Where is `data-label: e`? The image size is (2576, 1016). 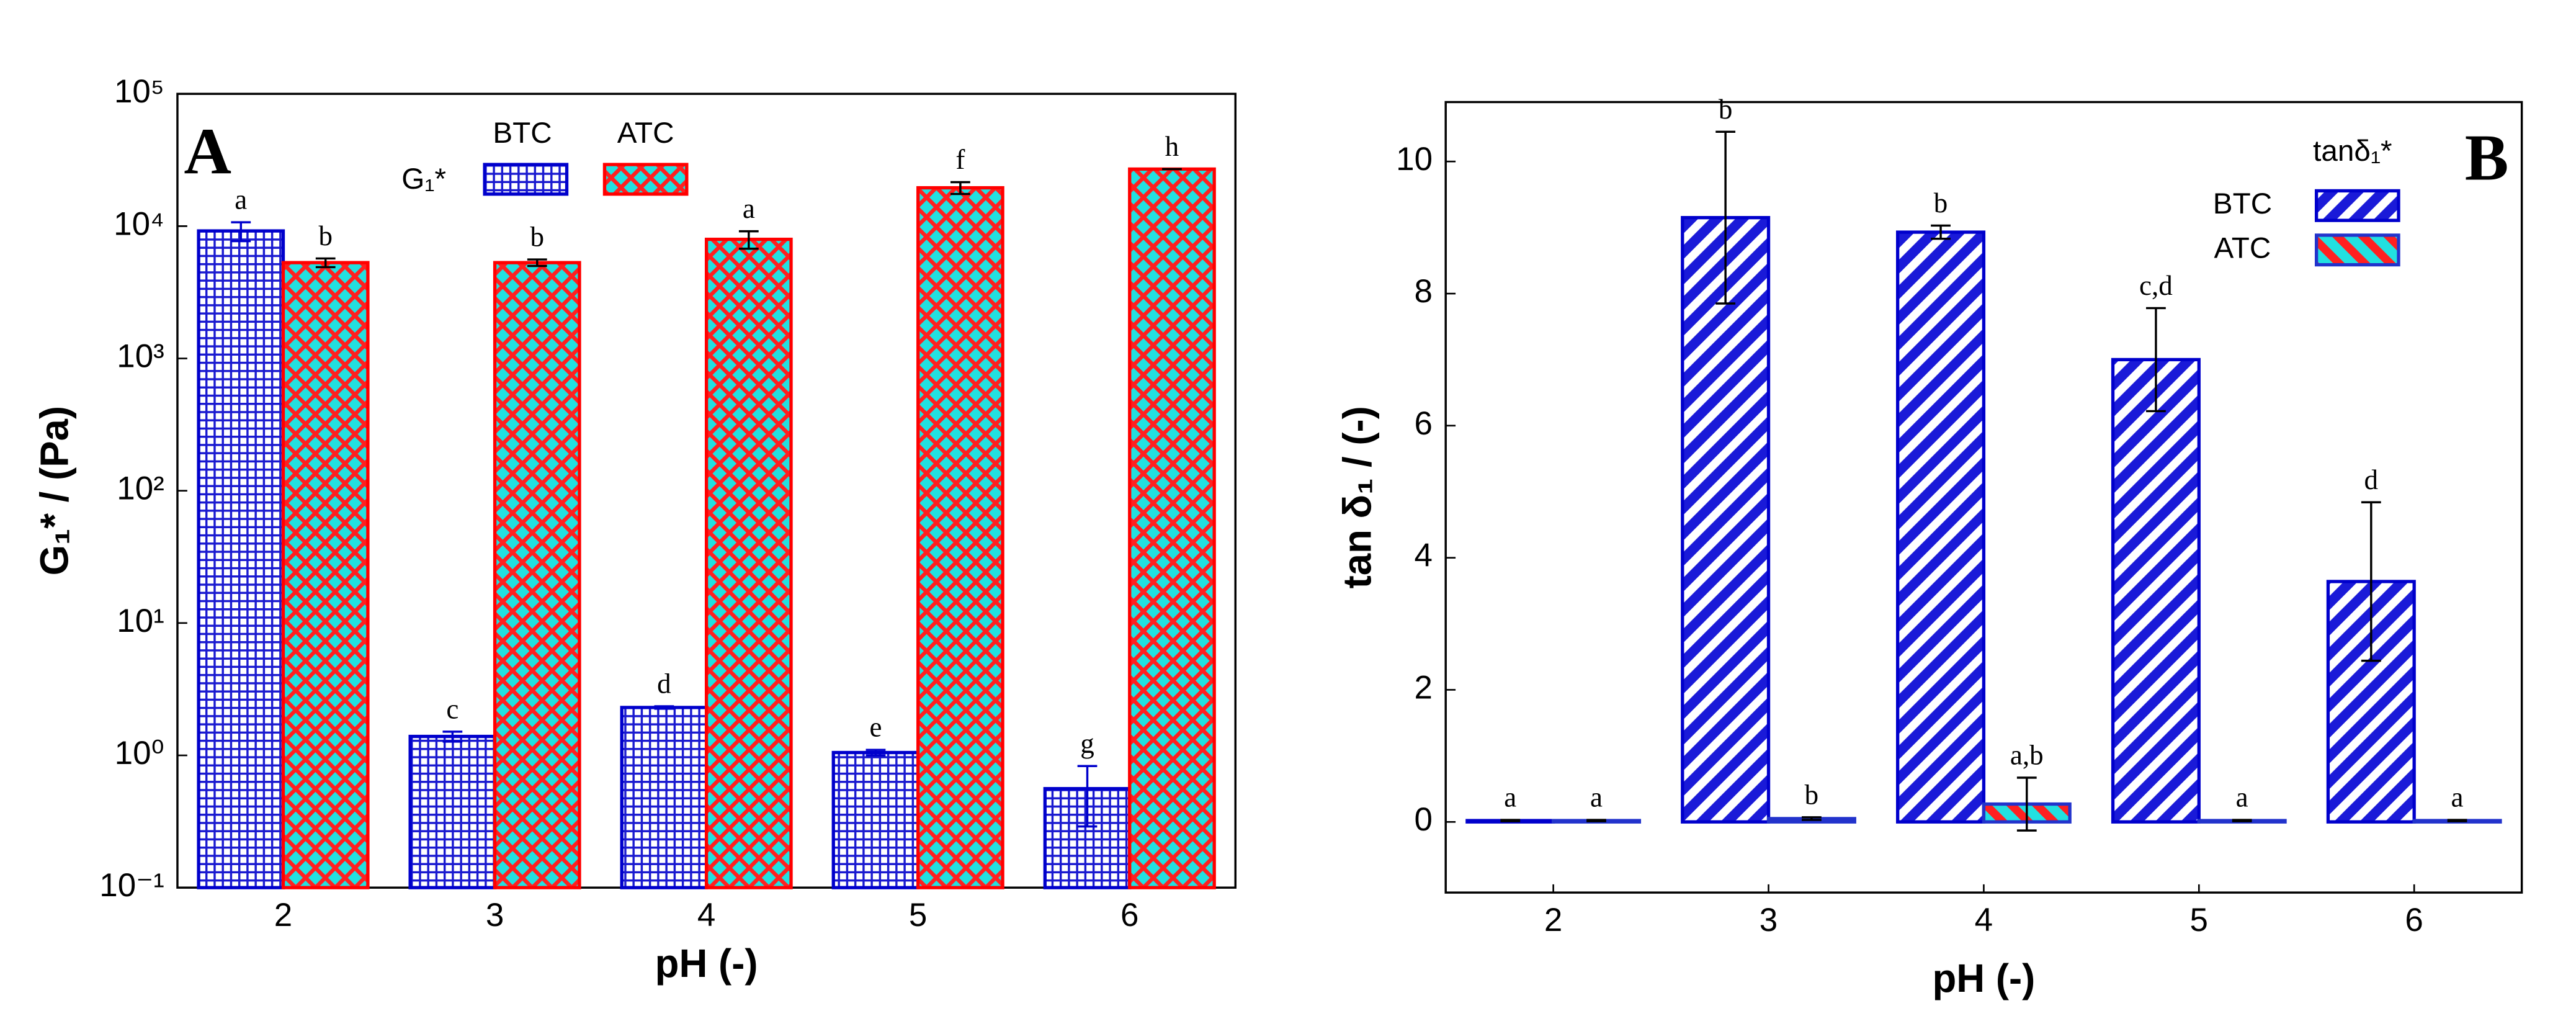
data-label: e is located at coordinates (875, 727).